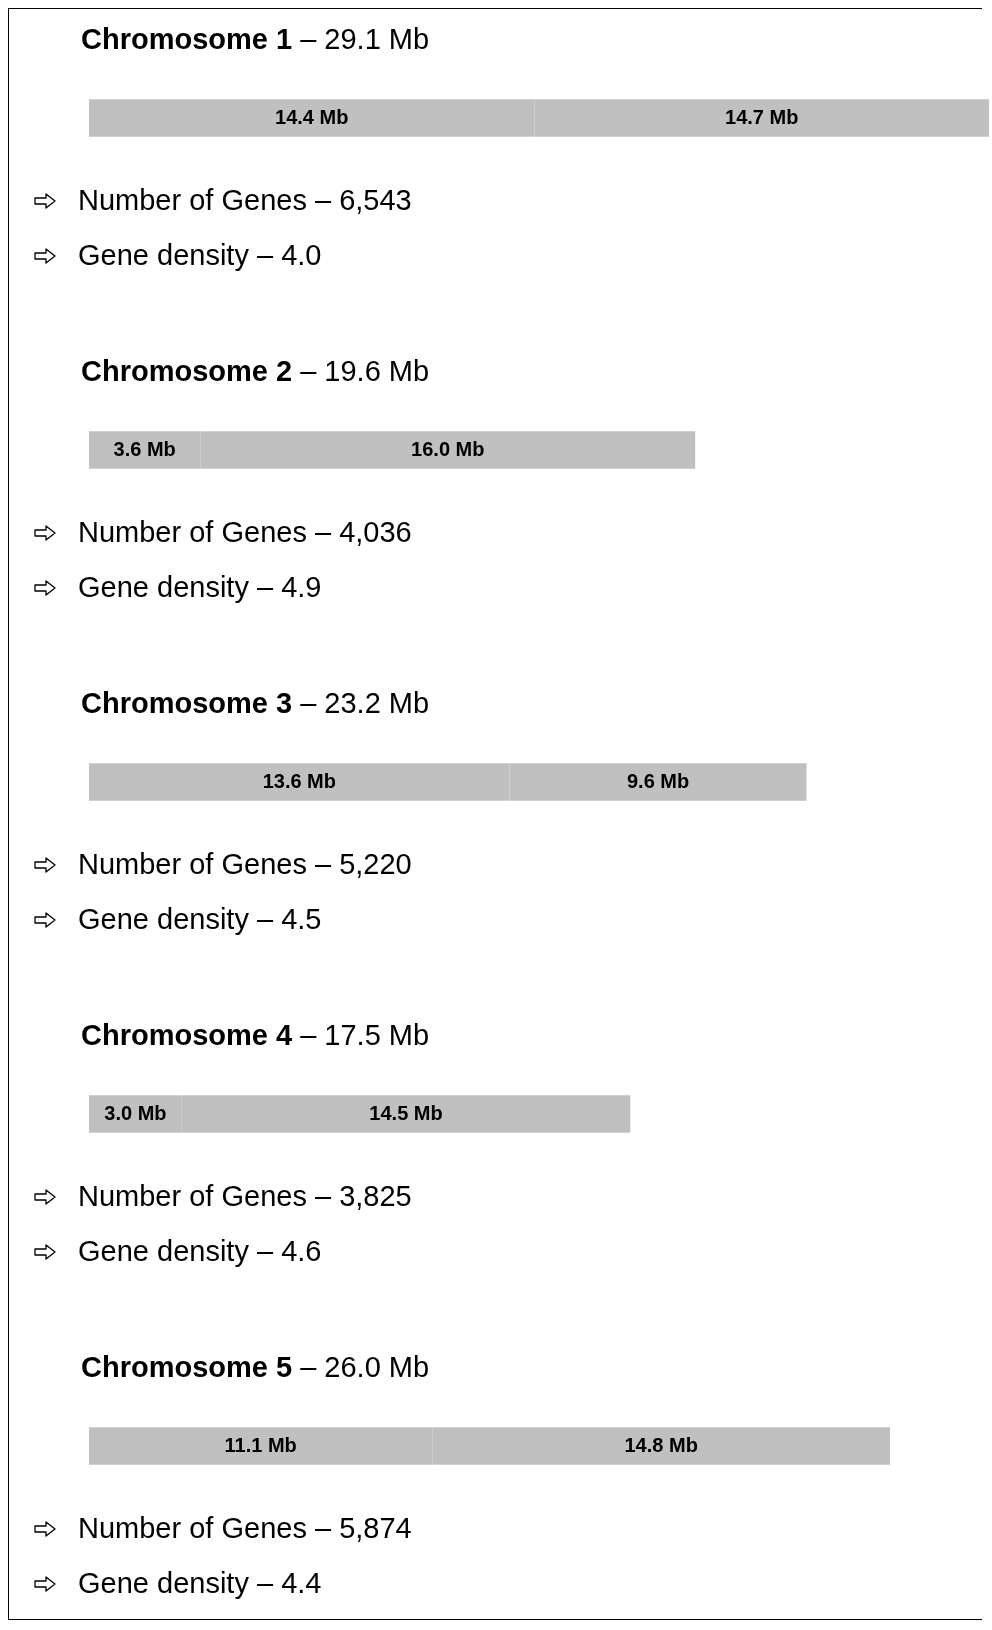  I want to click on data-label: 3.0 Mb, so click(135, 1112).